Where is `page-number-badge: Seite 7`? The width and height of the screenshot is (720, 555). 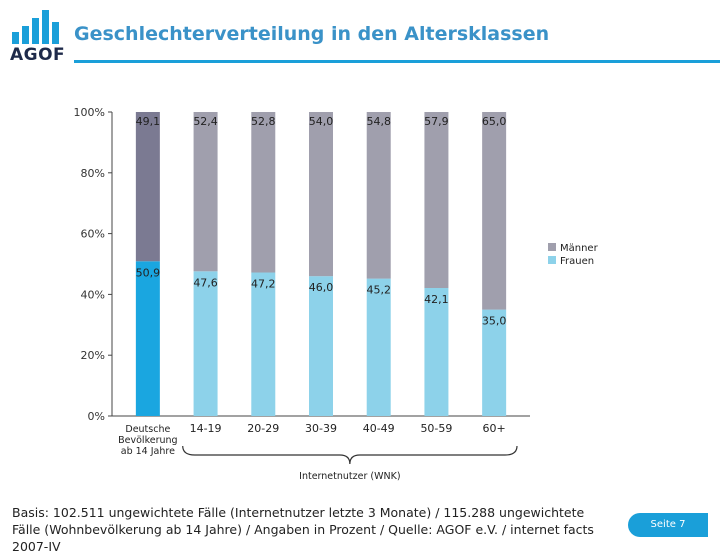
page-number-badge: Seite 7 is located at coordinates (668, 525).